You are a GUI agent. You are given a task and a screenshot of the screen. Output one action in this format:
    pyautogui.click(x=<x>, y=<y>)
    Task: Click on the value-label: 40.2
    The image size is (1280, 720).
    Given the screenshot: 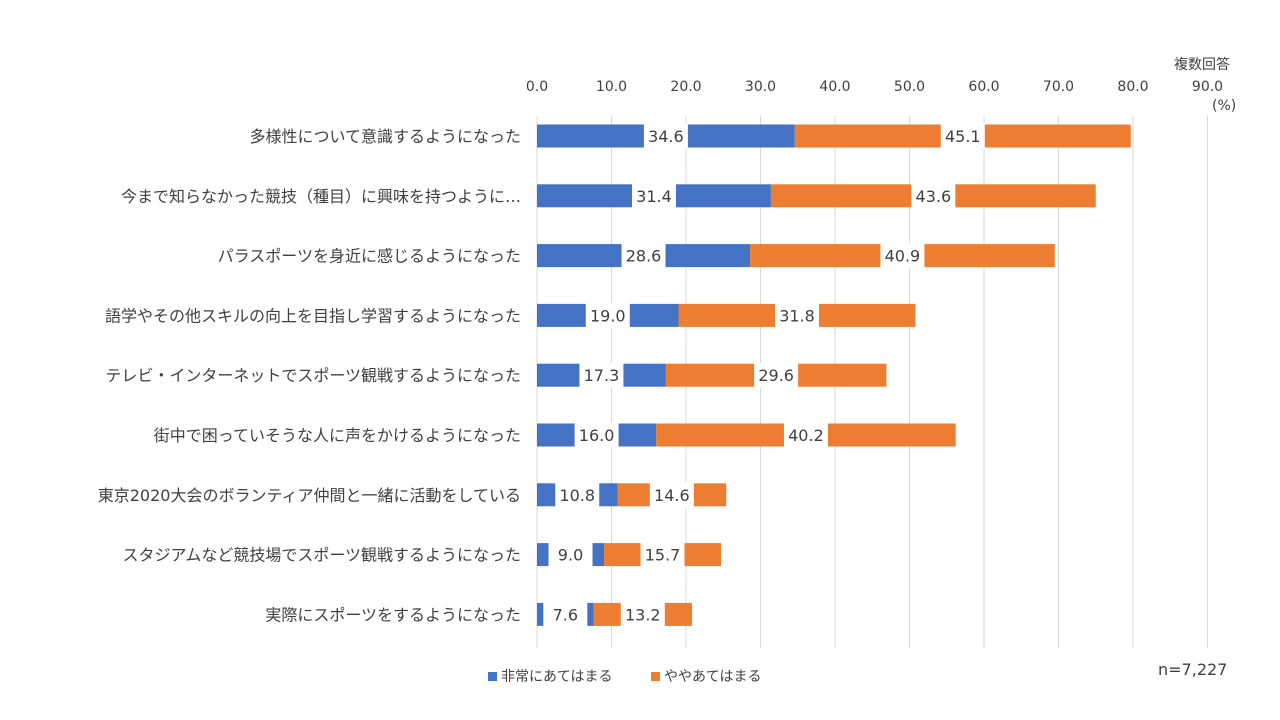 What is the action you would take?
    pyautogui.click(x=806, y=435)
    